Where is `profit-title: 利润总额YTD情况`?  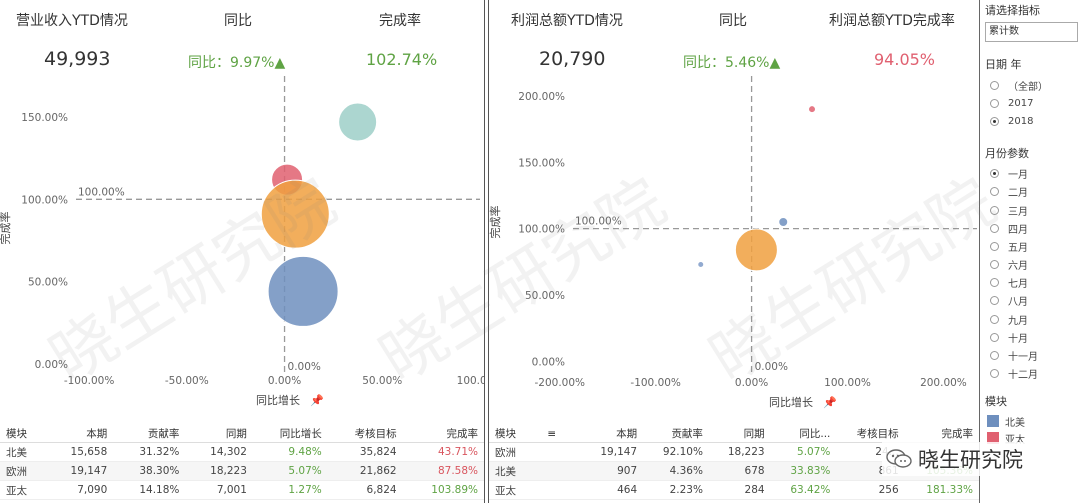 profit-title: 利润总额YTD情况 is located at coordinates (567, 21).